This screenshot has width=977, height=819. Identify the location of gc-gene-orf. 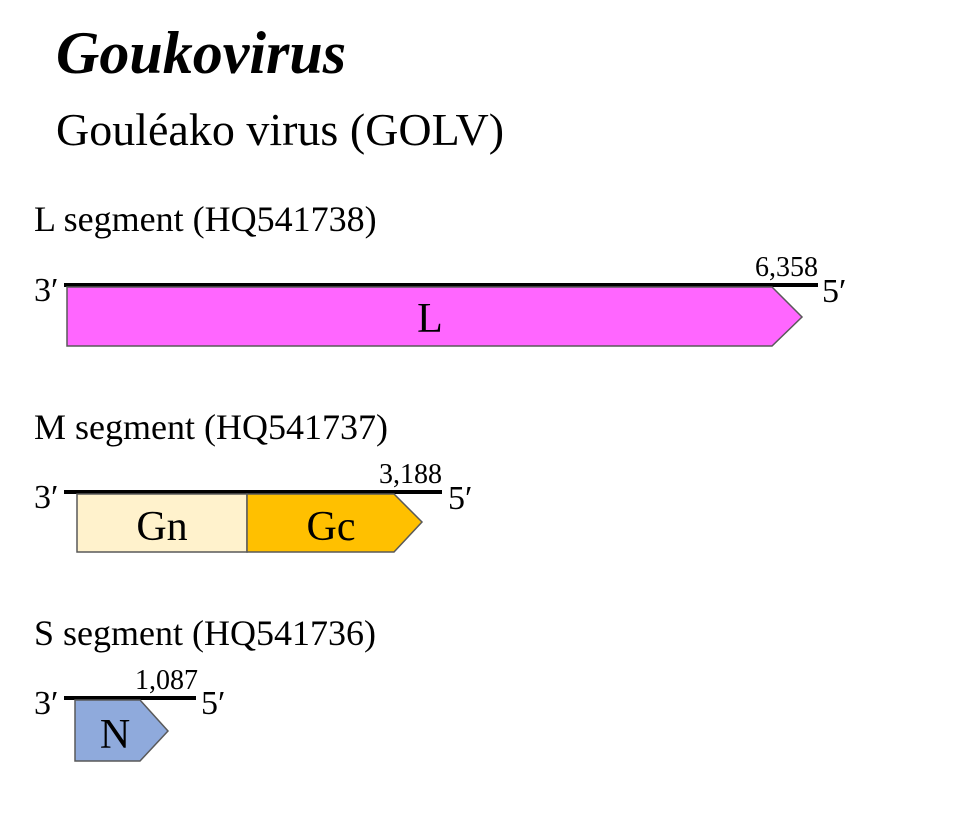
(335, 523).